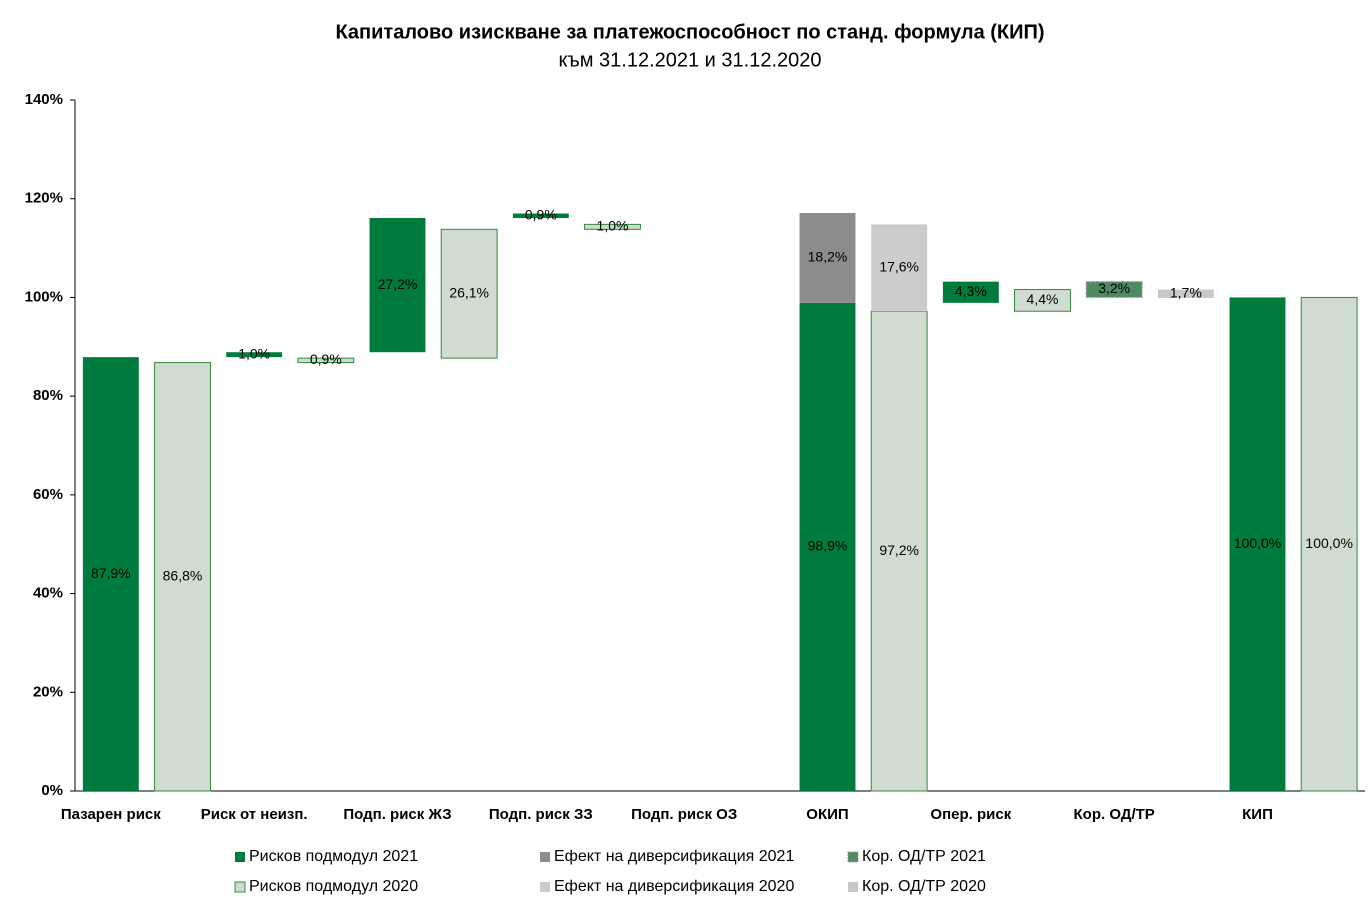 The width and height of the screenshot is (1369, 897). I want to click on y-tick-label: 80%, so click(48, 395).